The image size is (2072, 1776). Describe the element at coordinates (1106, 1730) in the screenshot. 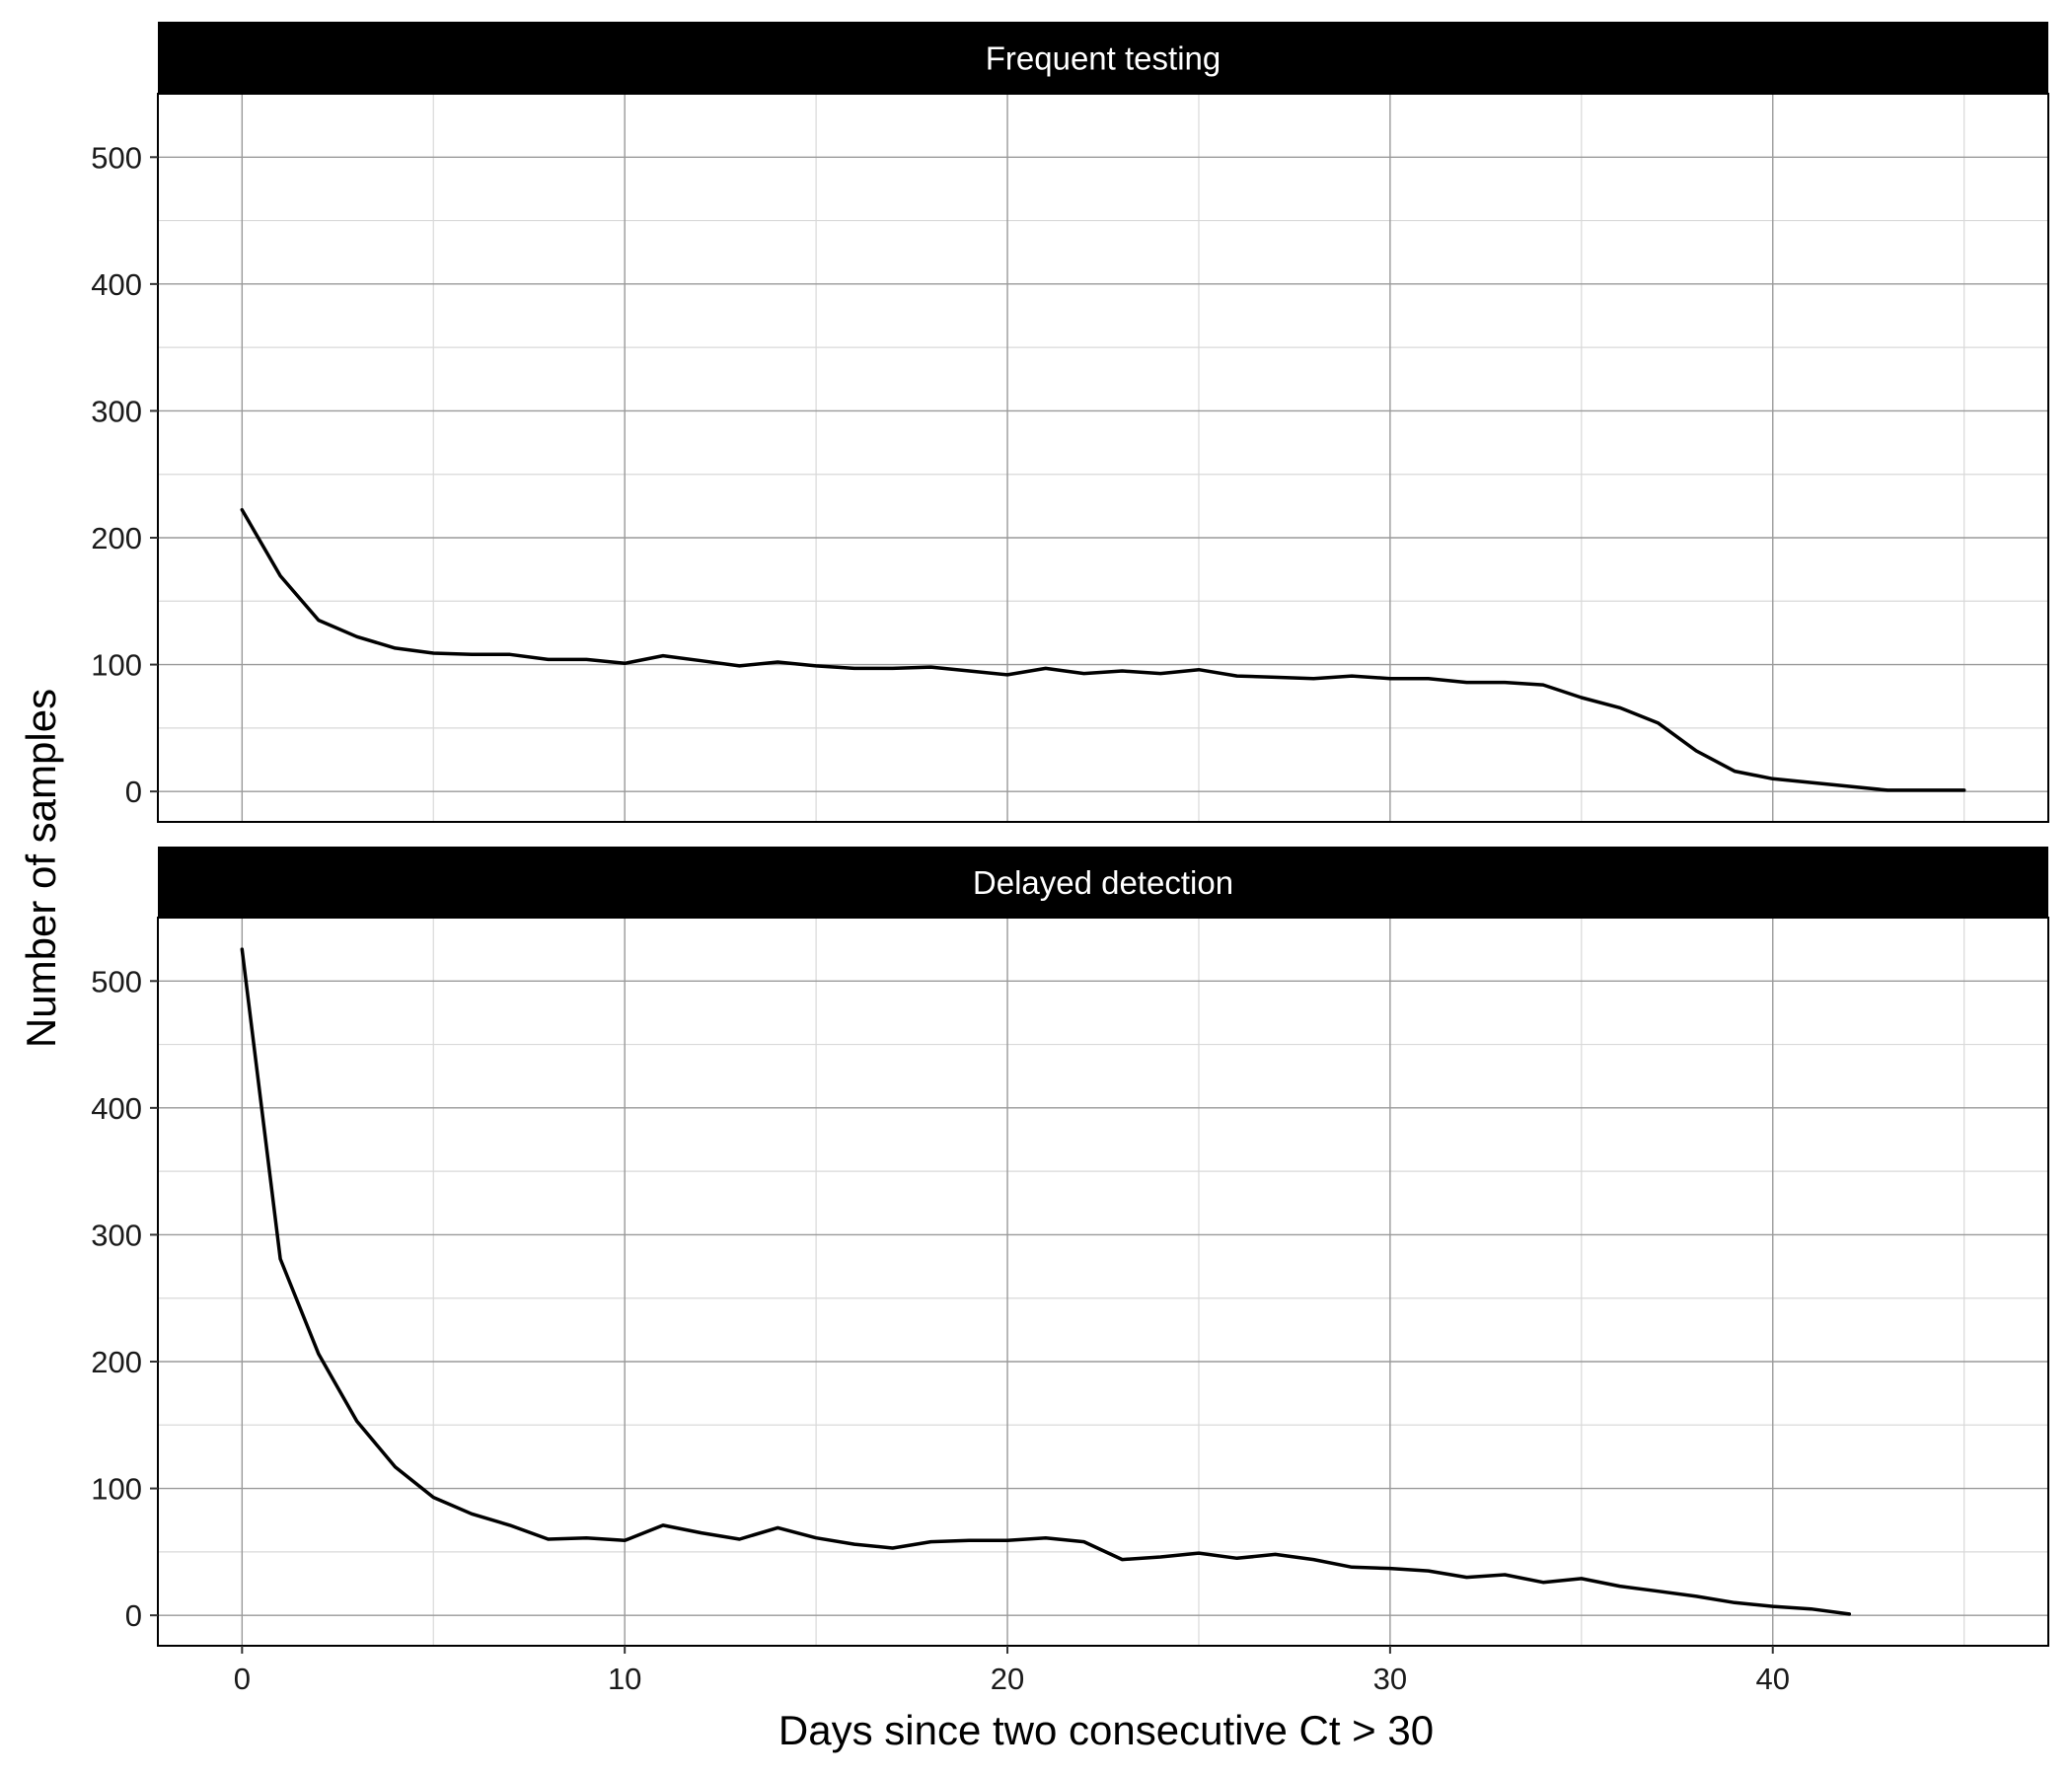

I see `x-axis-title: Days since two consecutive Ct > 30` at that location.